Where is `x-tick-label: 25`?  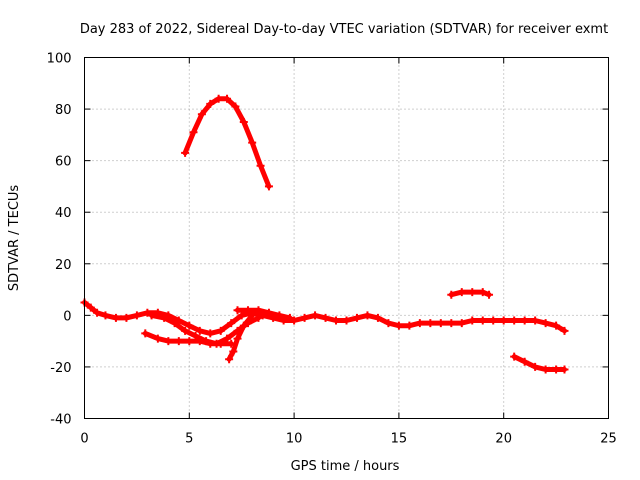 x-tick-label: 25 is located at coordinates (608, 439).